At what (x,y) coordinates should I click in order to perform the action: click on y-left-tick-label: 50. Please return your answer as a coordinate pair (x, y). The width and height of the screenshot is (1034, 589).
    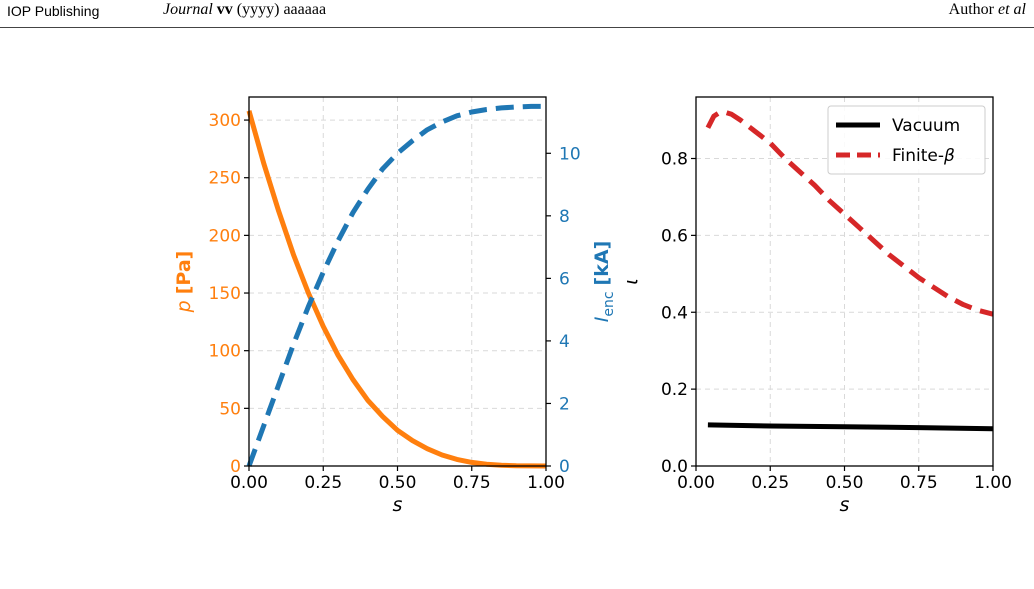
    Looking at the image, I should click on (230, 409).